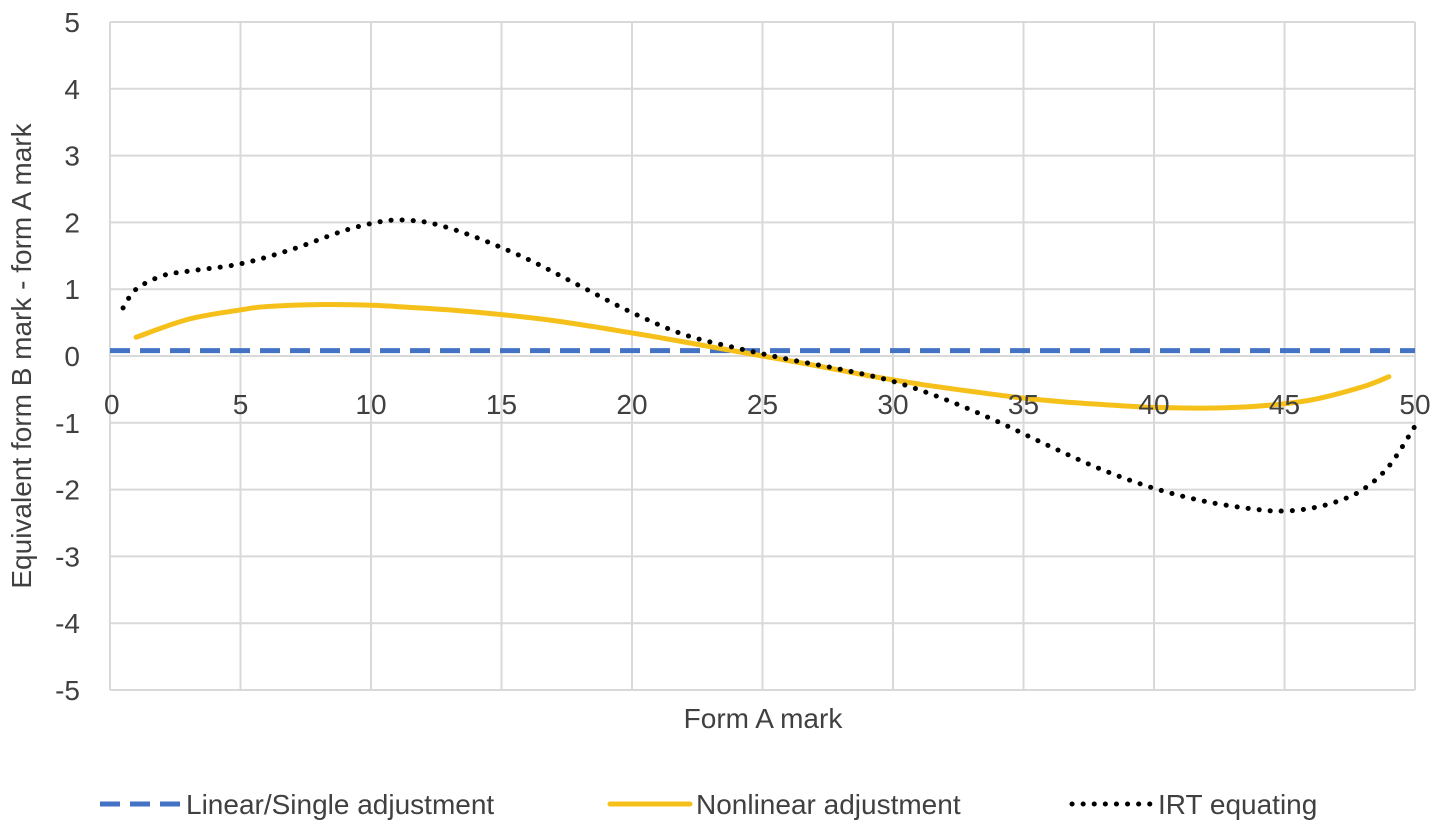 The image size is (1441, 831). I want to click on x-tick-label: 40, so click(1153, 404).